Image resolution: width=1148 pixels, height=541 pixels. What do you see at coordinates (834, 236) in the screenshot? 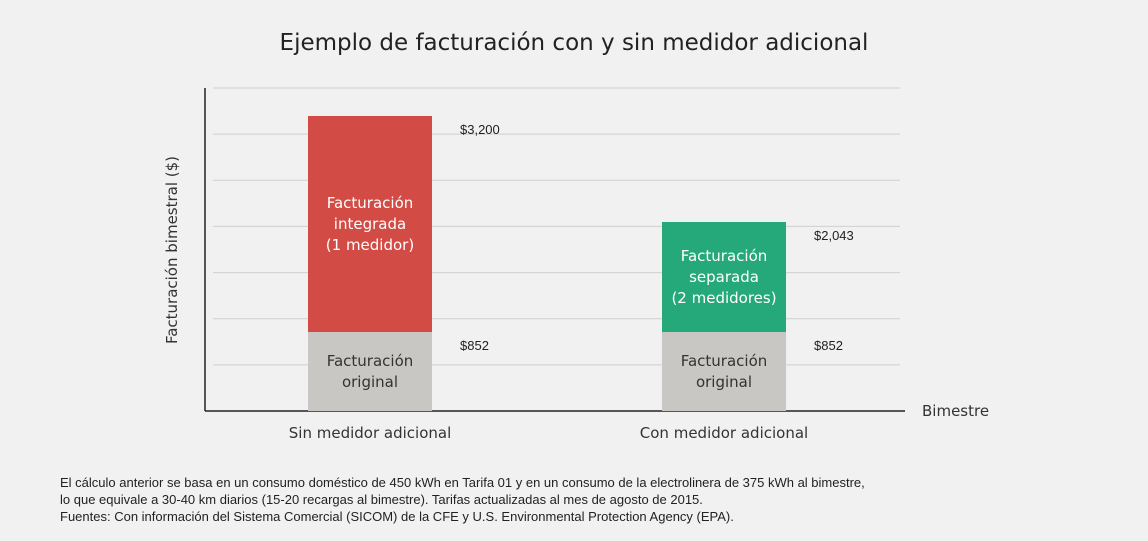
I see `total-label: $2,043` at bounding box center [834, 236].